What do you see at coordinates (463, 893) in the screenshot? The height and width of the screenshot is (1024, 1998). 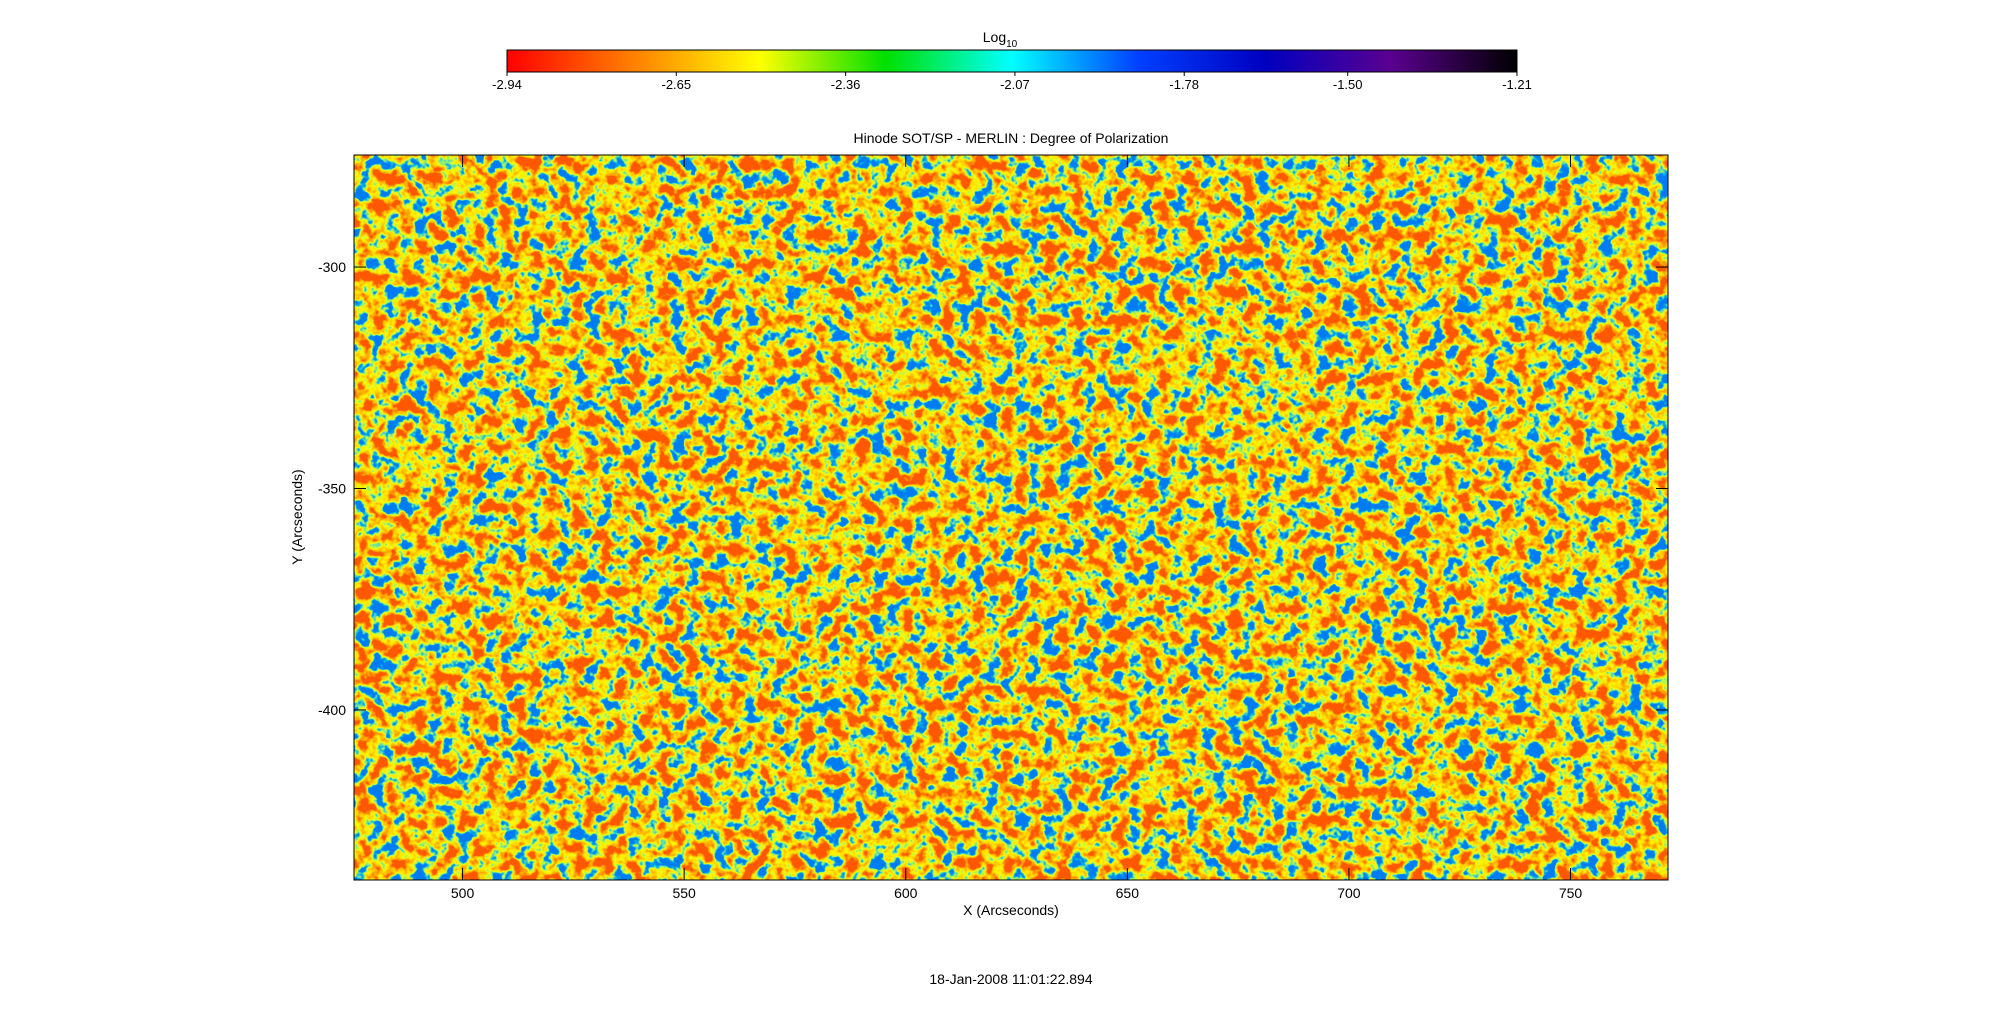 I see `x-tick-label: 500` at bounding box center [463, 893].